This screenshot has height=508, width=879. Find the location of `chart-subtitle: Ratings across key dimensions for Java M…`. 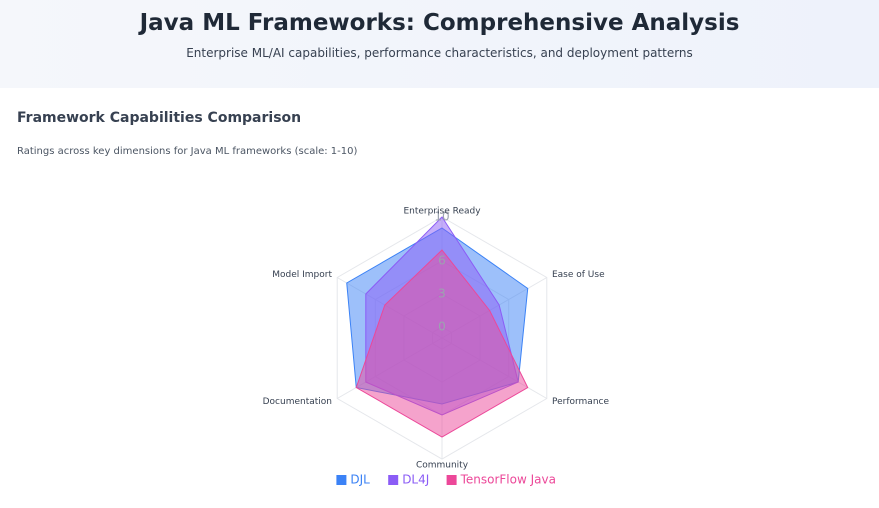

chart-subtitle: Ratings across key dimensions for Java M… is located at coordinates (187, 151).